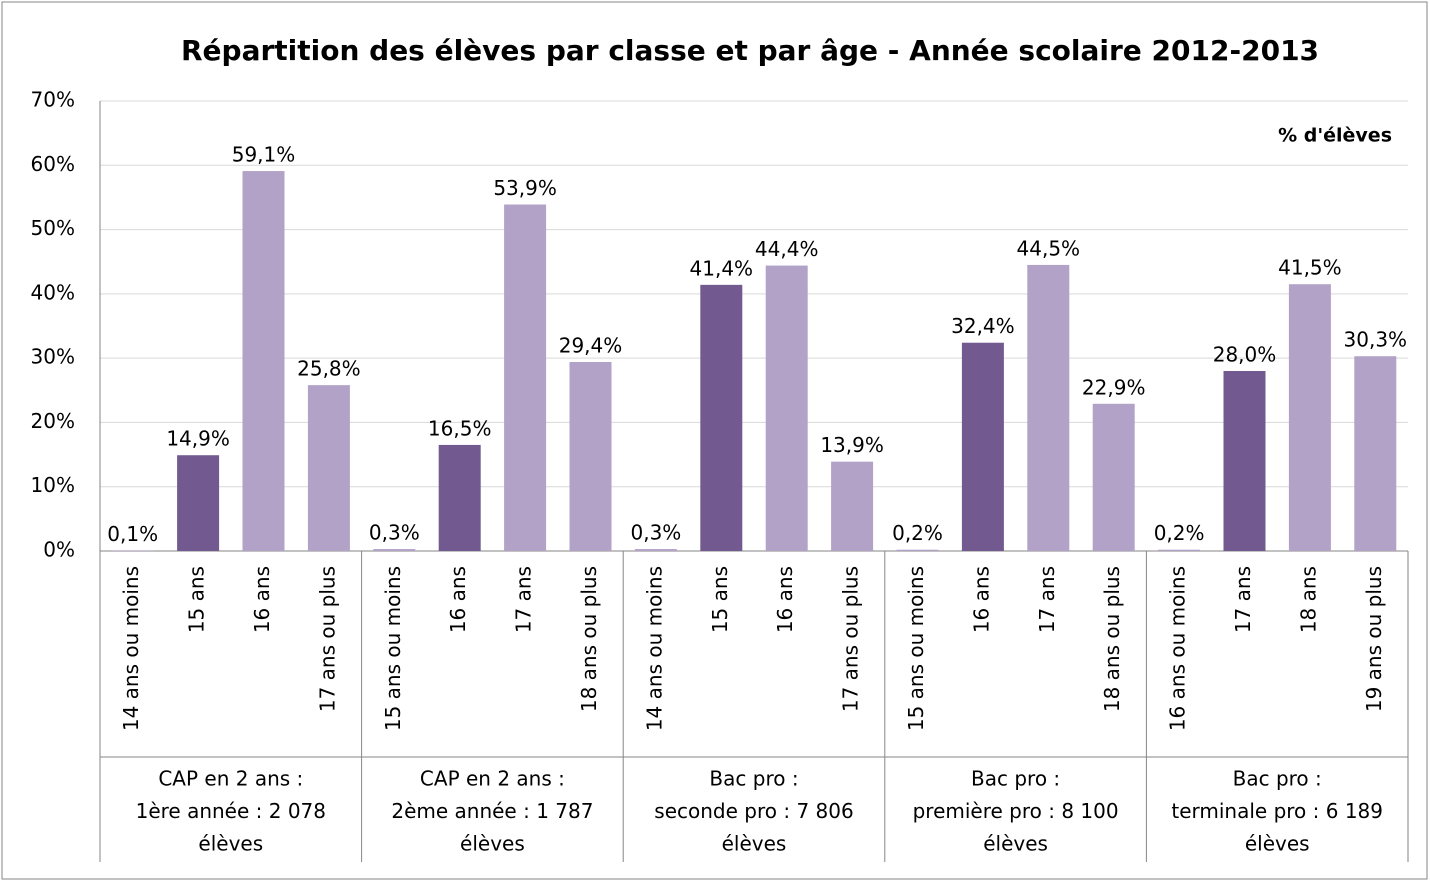 This screenshot has height=882, width=1430. Describe the element at coordinates (53, 228) in the screenshot. I see `y-tick-label: 50%` at that location.